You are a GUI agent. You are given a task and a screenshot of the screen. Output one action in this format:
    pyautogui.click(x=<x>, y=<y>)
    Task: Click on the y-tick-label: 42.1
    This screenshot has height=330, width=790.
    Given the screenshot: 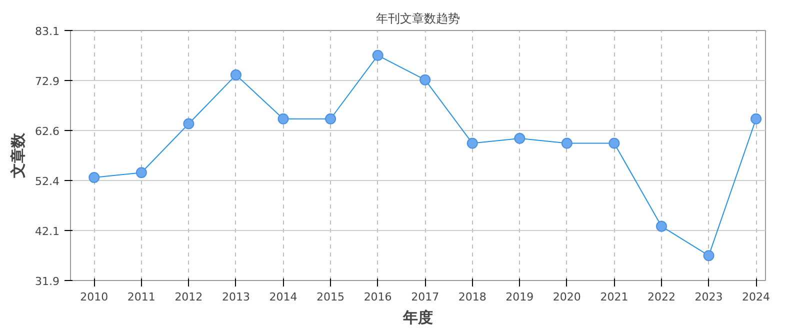 What is the action you would take?
    pyautogui.click(x=47, y=231)
    